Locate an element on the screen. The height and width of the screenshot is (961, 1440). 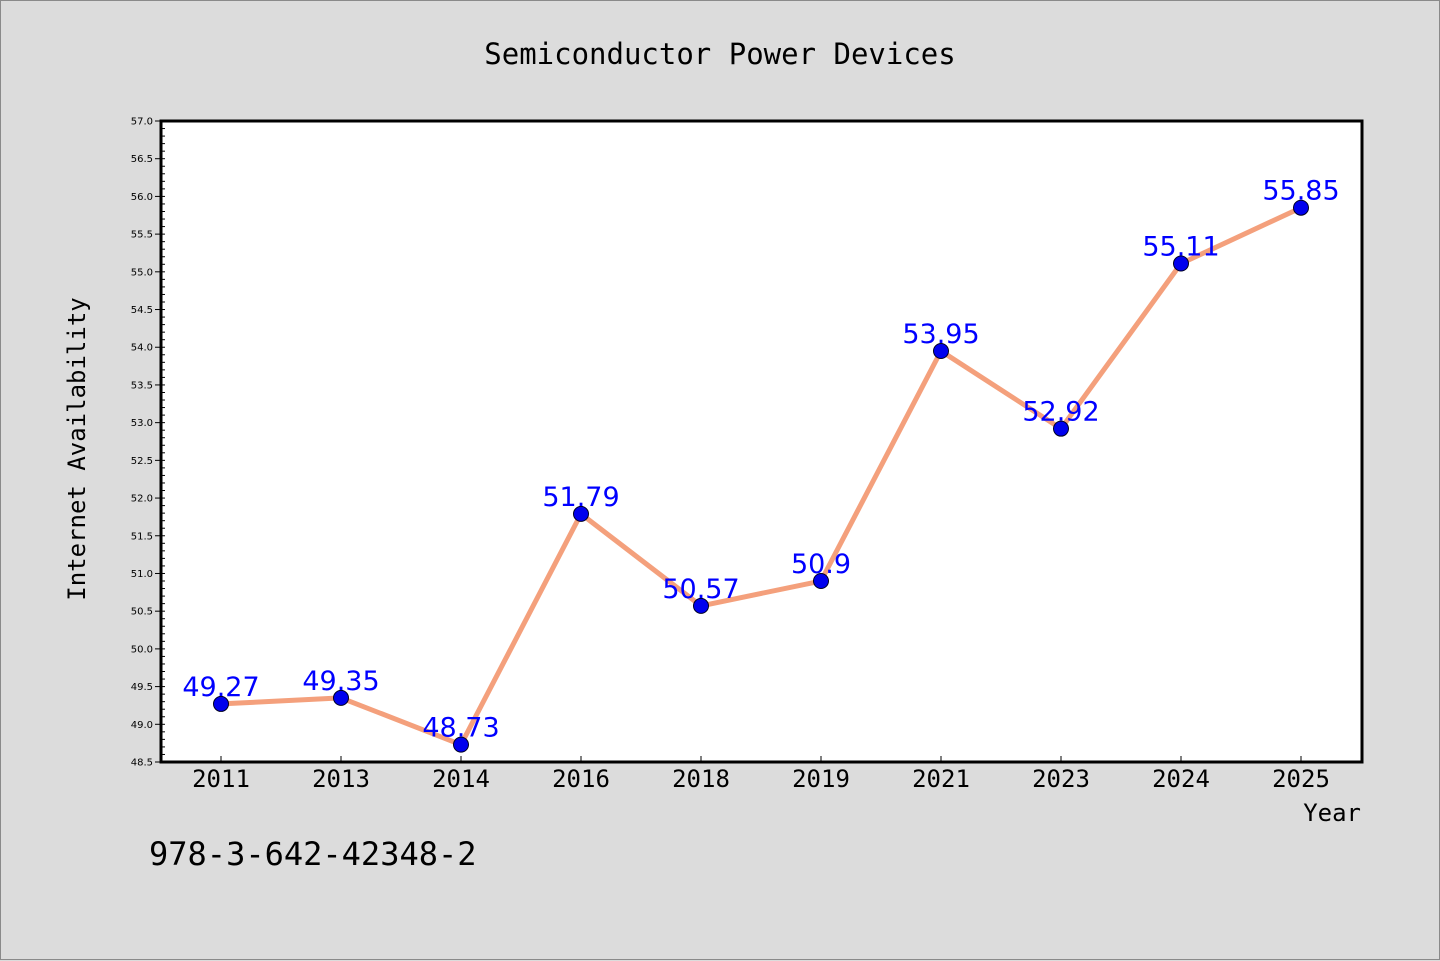
y-tick-label: 56.5 is located at coordinates (142, 159).